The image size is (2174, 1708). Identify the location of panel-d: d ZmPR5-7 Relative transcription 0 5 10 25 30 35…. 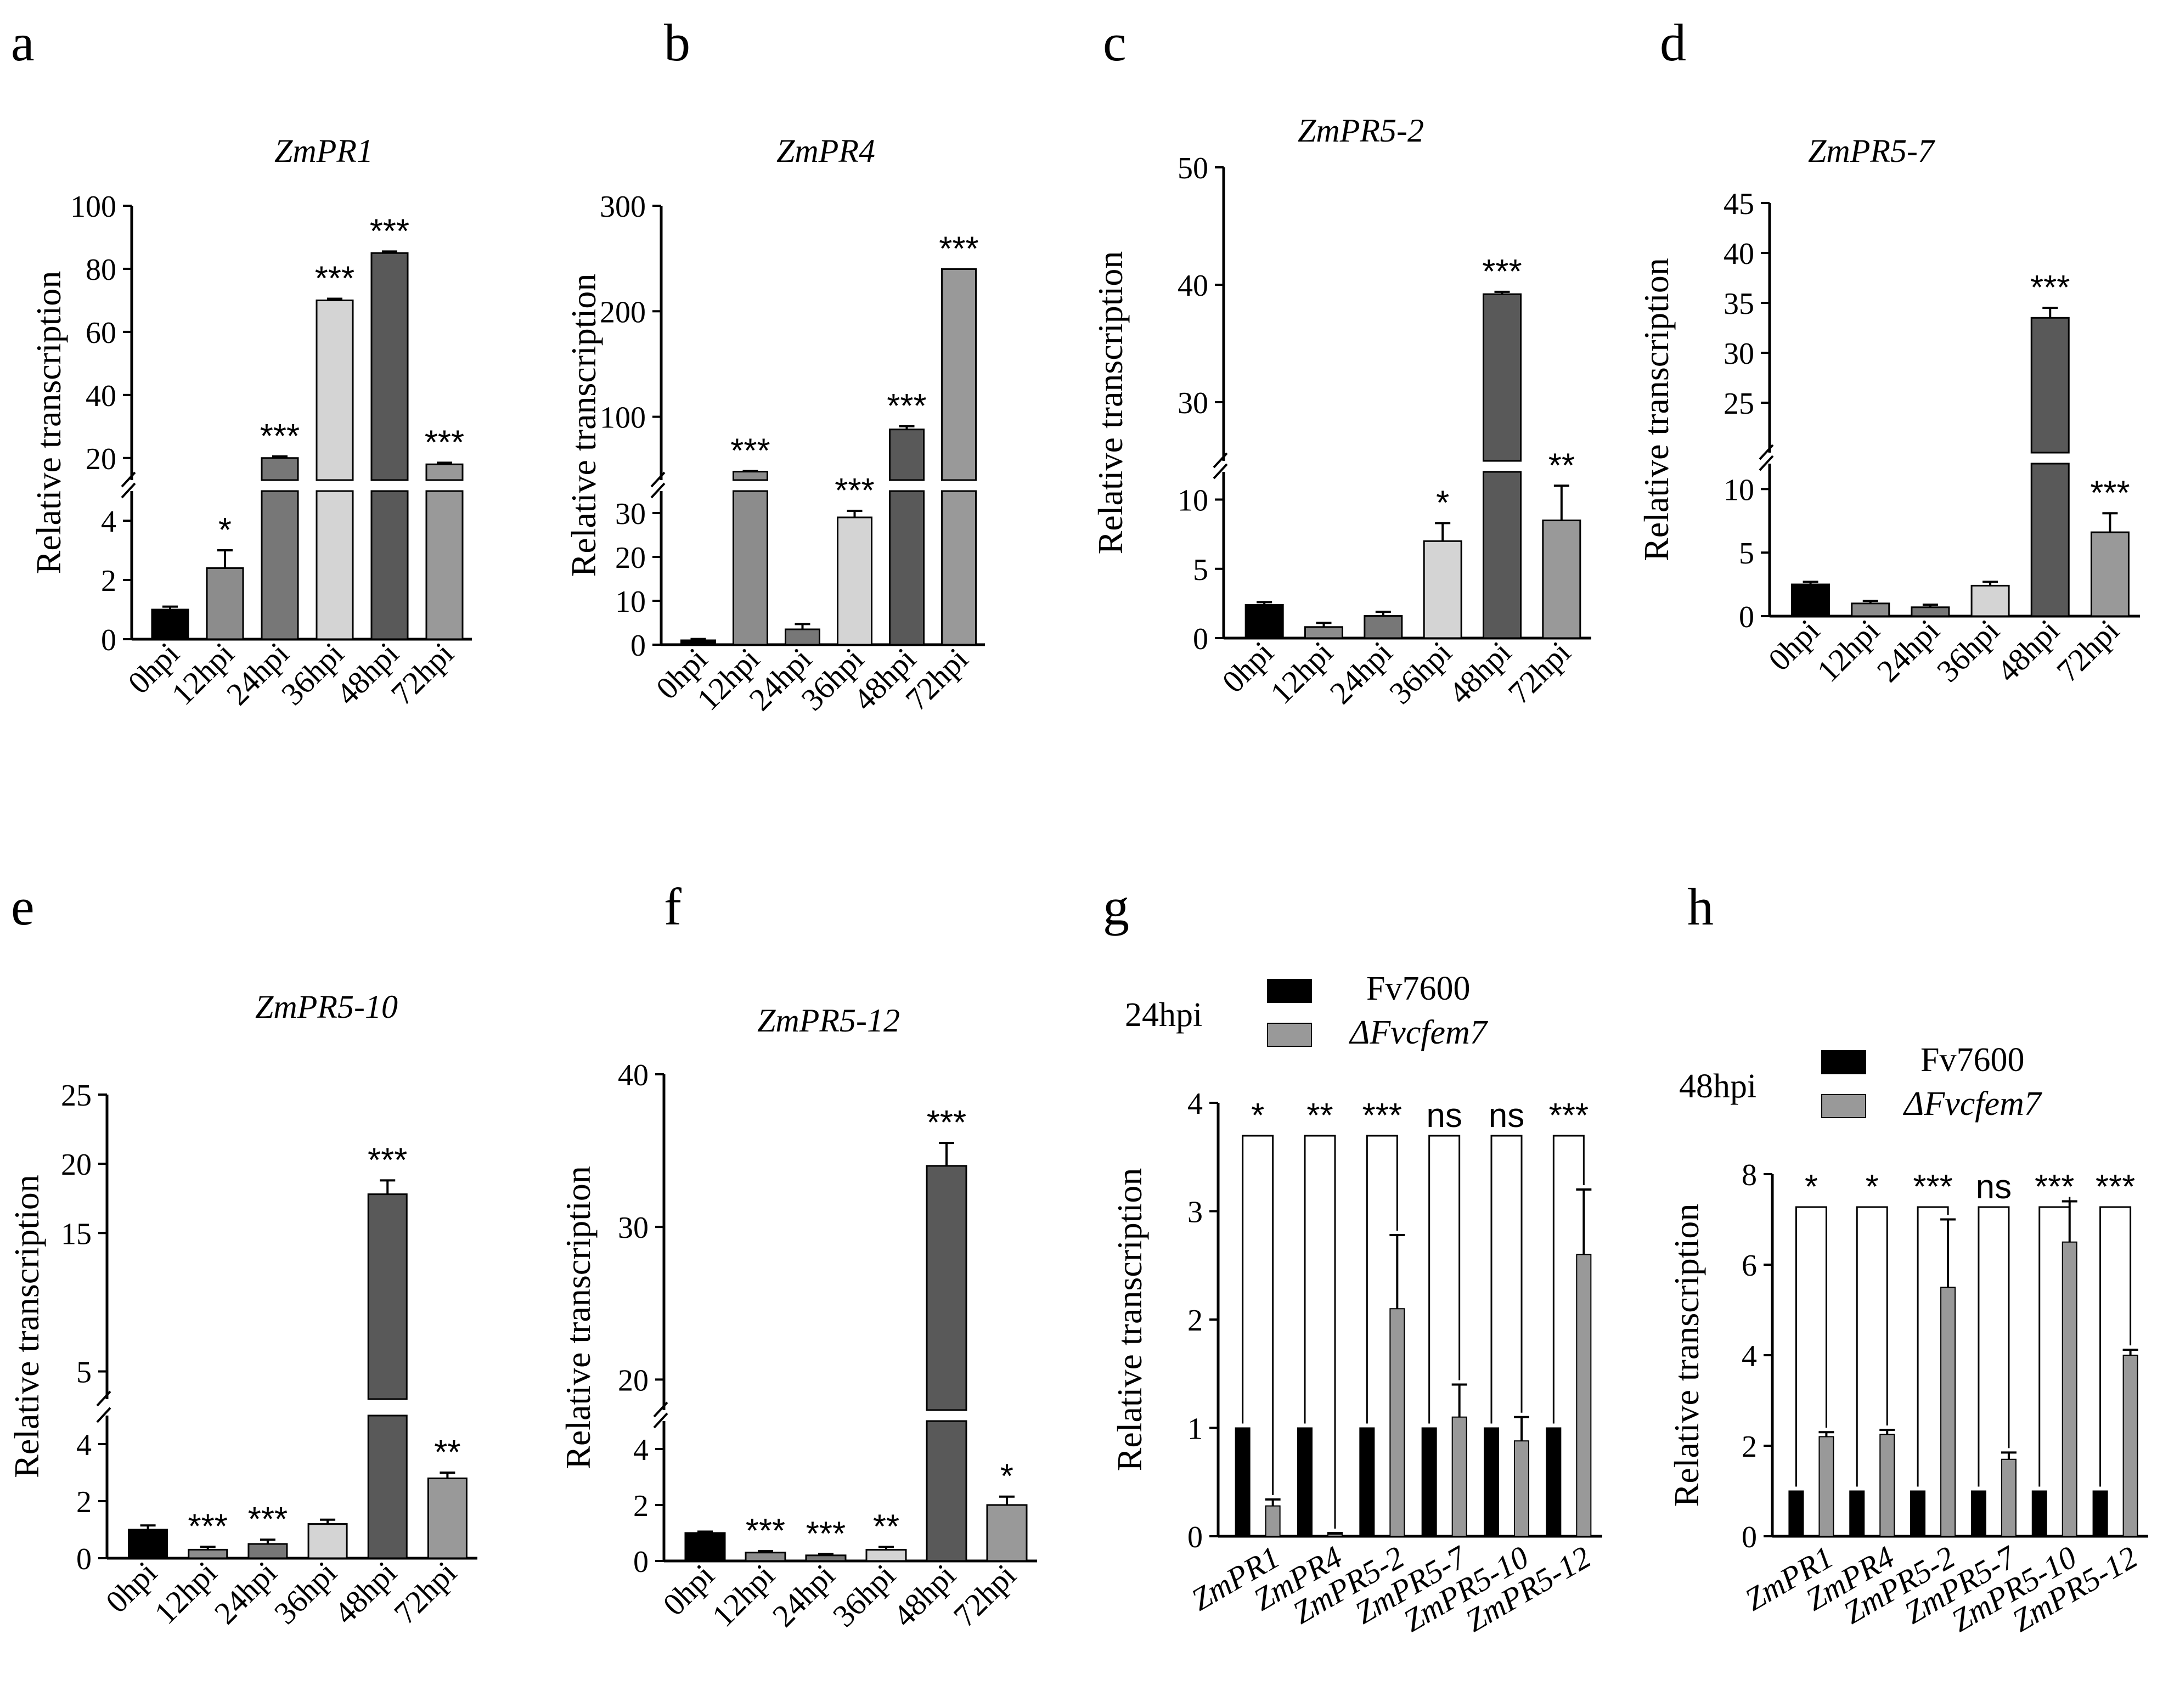
(1888, 351).